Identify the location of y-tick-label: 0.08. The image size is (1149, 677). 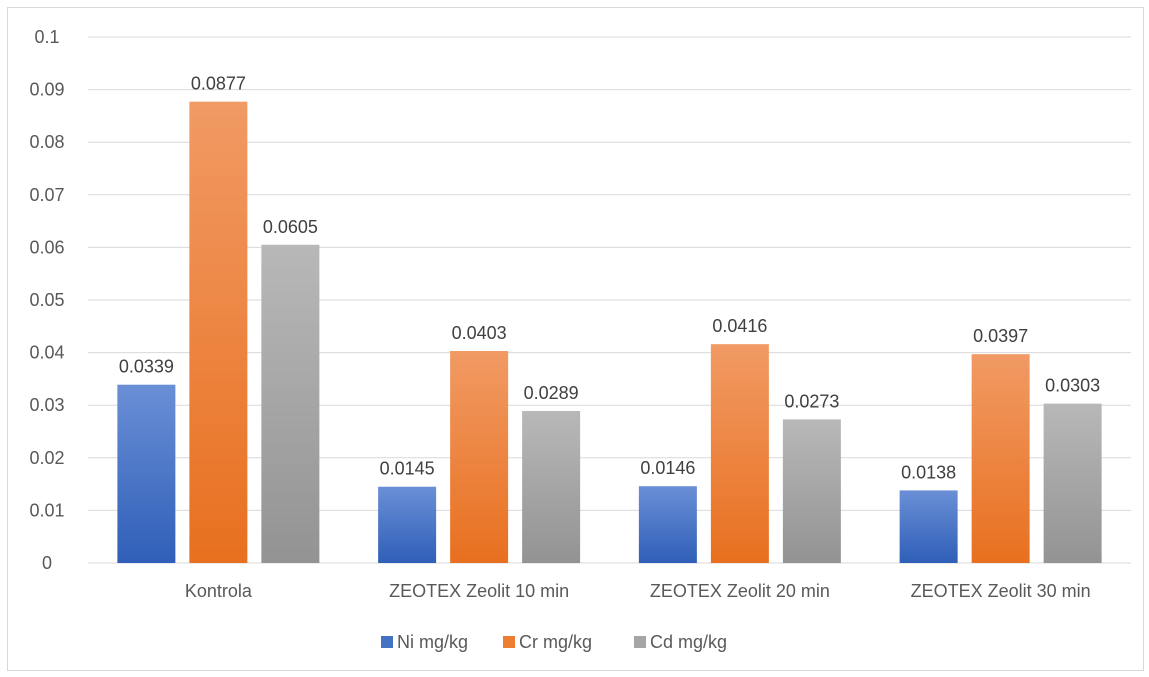
(46, 142).